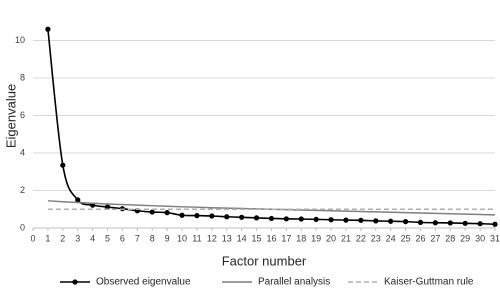  What do you see at coordinates (22, 190) in the screenshot?
I see `y-tick-label: 2` at bounding box center [22, 190].